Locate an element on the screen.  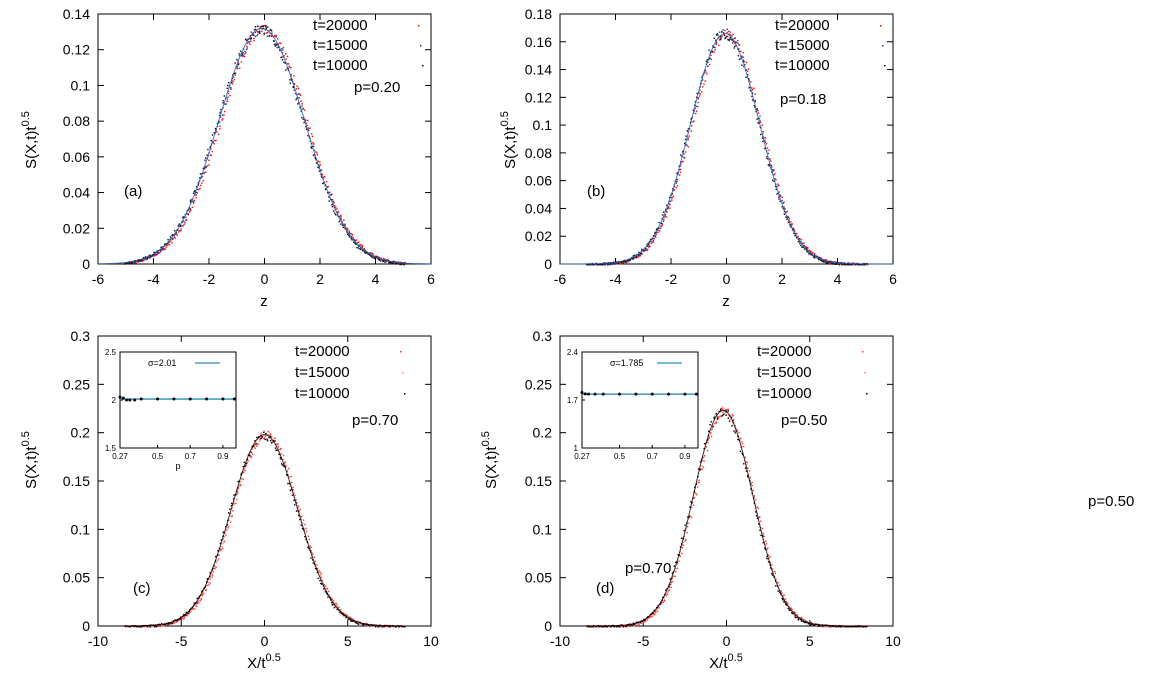
y-tick-label: 0.04 is located at coordinates (76, 193).